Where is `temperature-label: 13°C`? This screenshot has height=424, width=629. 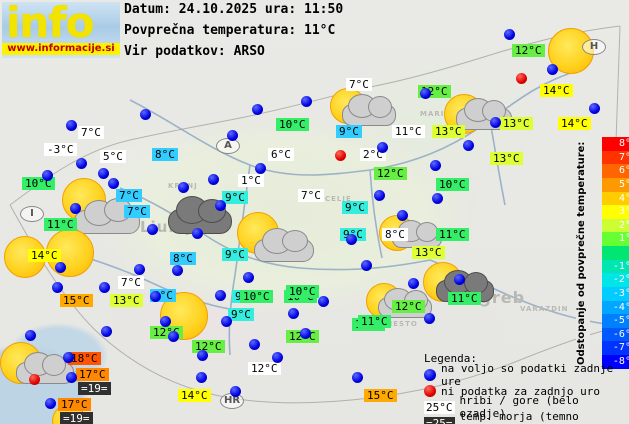 temperature-label: 13°C is located at coordinates (126, 300).